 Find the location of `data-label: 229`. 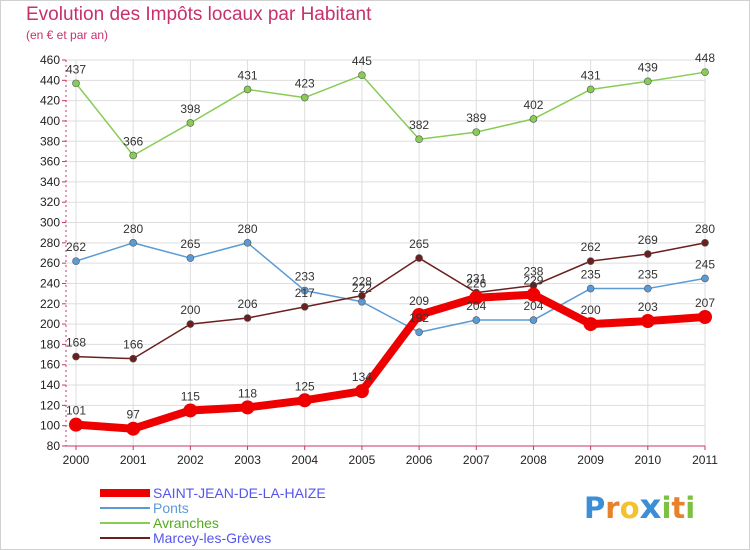

data-label: 229 is located at coordinates (533, 281).